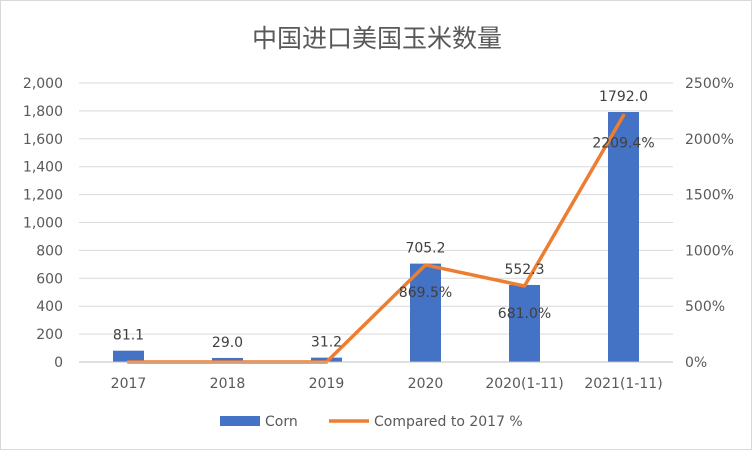 The height and width of the screenshot is (453, 752). Describe the element at coordinates (58, 363) in the screenshot. I see `y-left-tick-label: 0` at that location.